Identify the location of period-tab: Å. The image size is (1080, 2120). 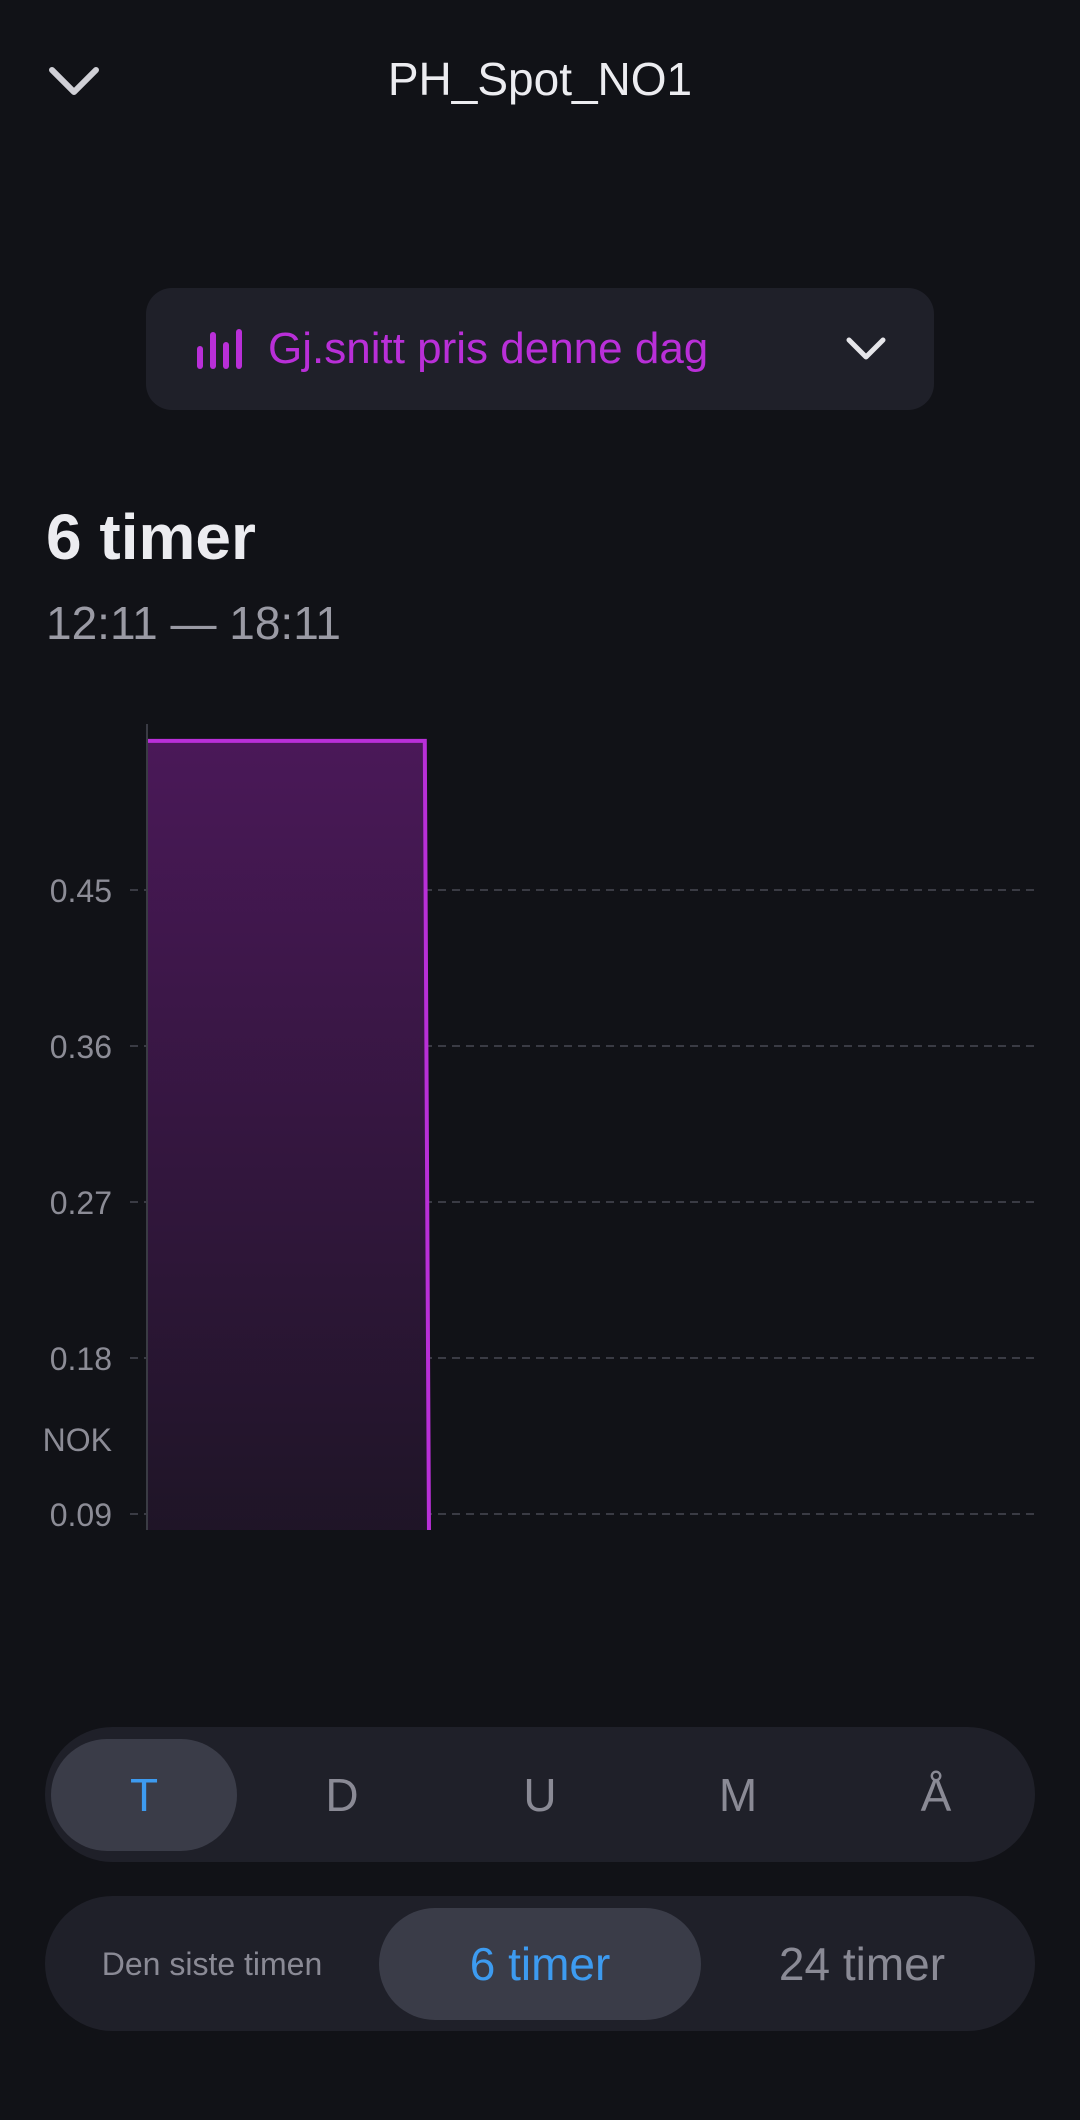
(936, 1794).